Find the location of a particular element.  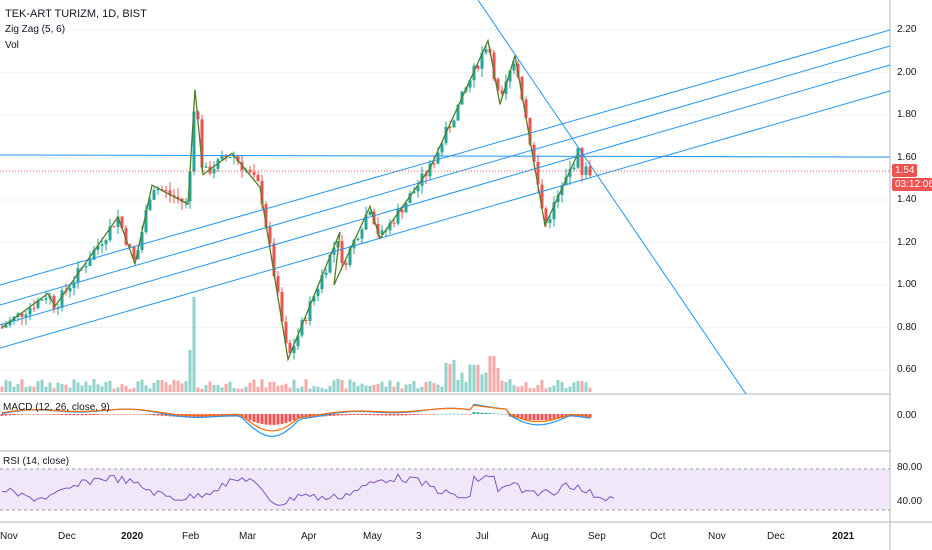

symbol-title: TEK-ART TURIZM, 1D, BIST is located at coordinates (76, 14).